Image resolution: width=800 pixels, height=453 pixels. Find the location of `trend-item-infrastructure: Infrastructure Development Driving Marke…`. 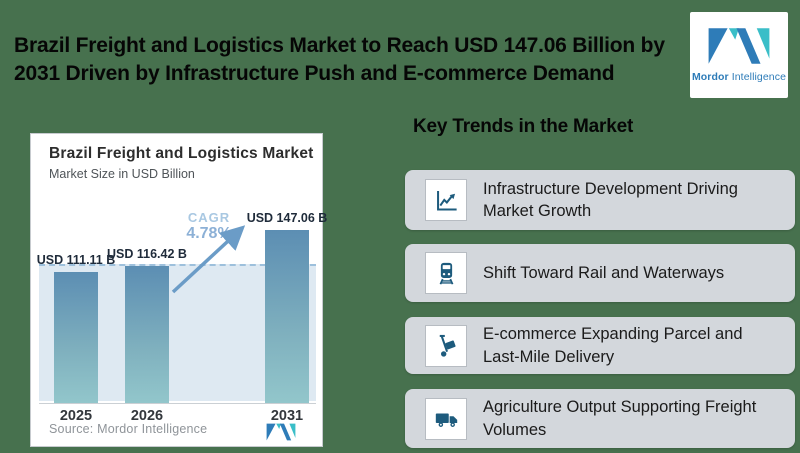

trend-item-infrastructure: Infrastructure Development Driving Marke… is located at coordinates (600, 200).